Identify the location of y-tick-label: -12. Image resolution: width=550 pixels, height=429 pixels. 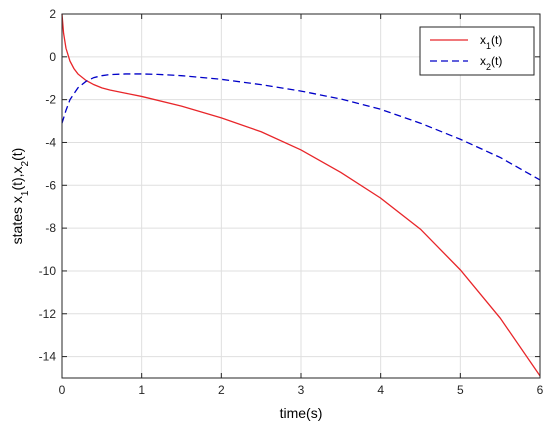
(48, 314).